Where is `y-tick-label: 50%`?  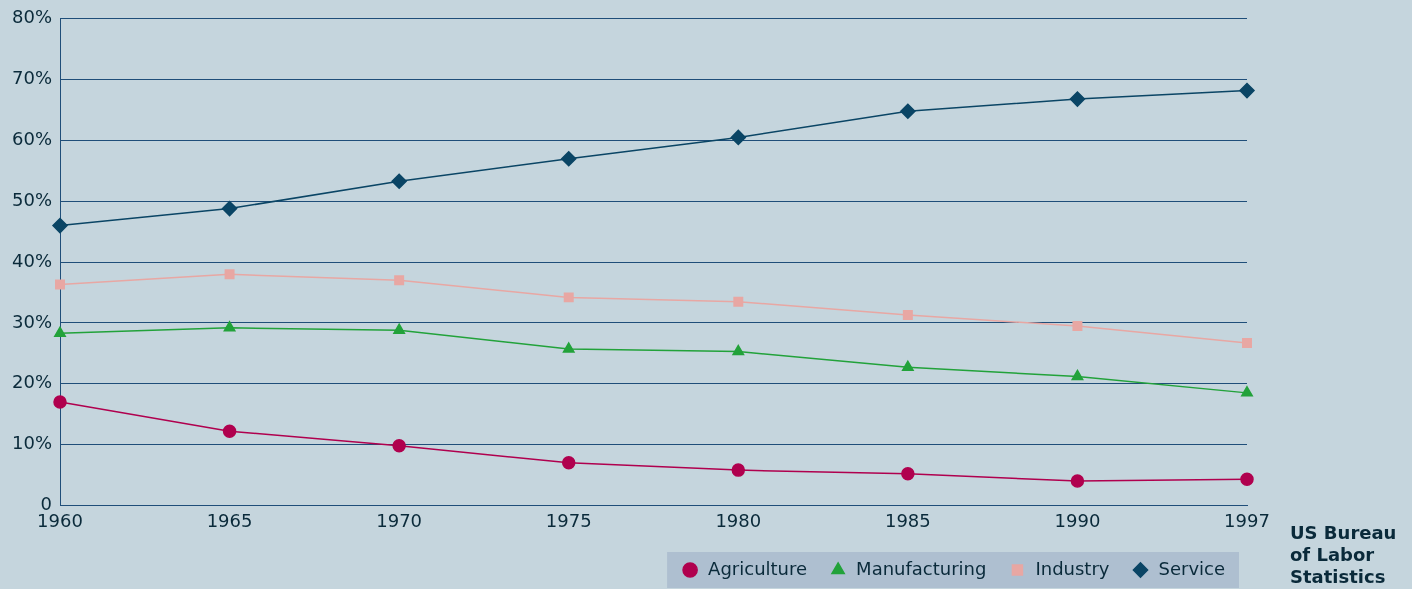 y-tick-label: 50% is located at coordinates (32, 199).